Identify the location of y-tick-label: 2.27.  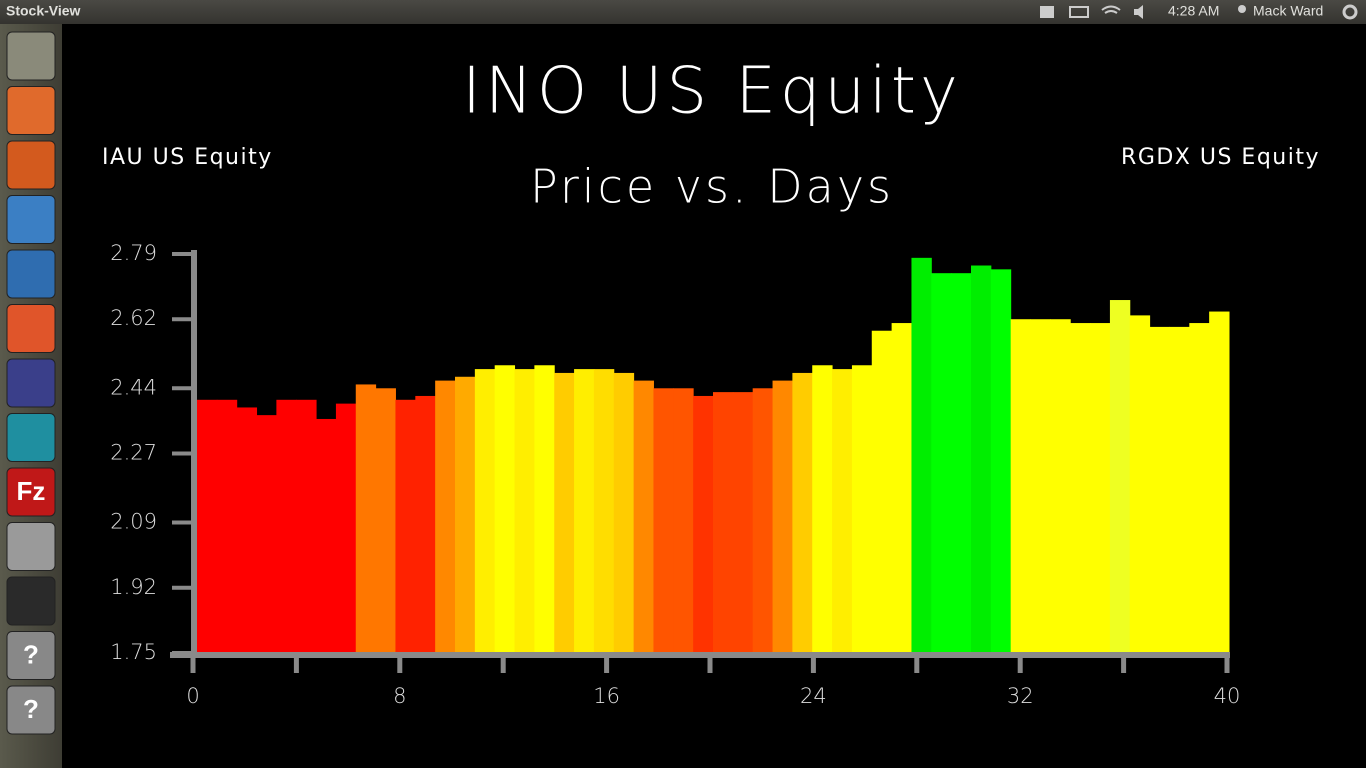
(133, 453).